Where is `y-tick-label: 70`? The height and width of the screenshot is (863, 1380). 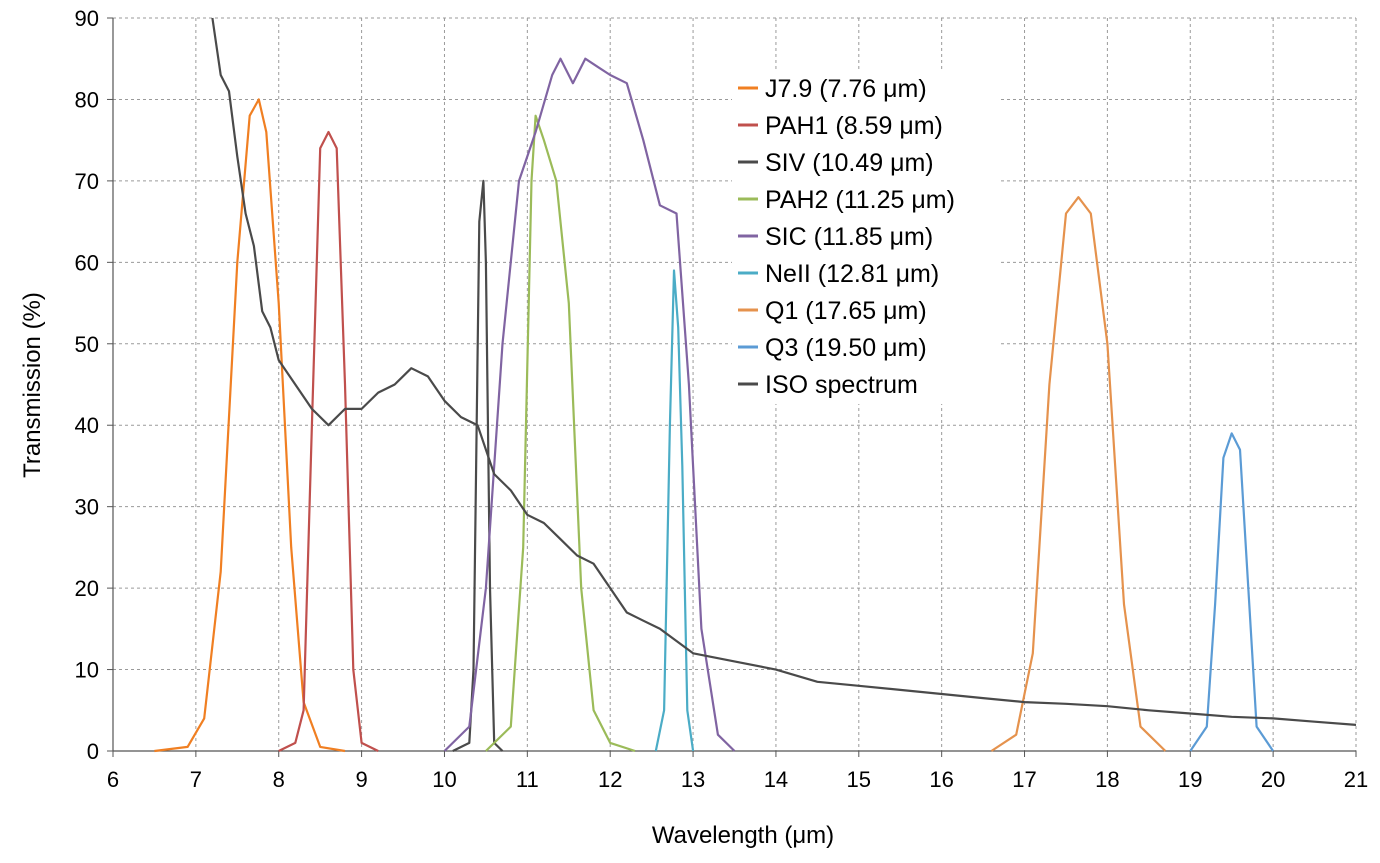 y-tick-label: 70 is located at coordinates (87, 181).